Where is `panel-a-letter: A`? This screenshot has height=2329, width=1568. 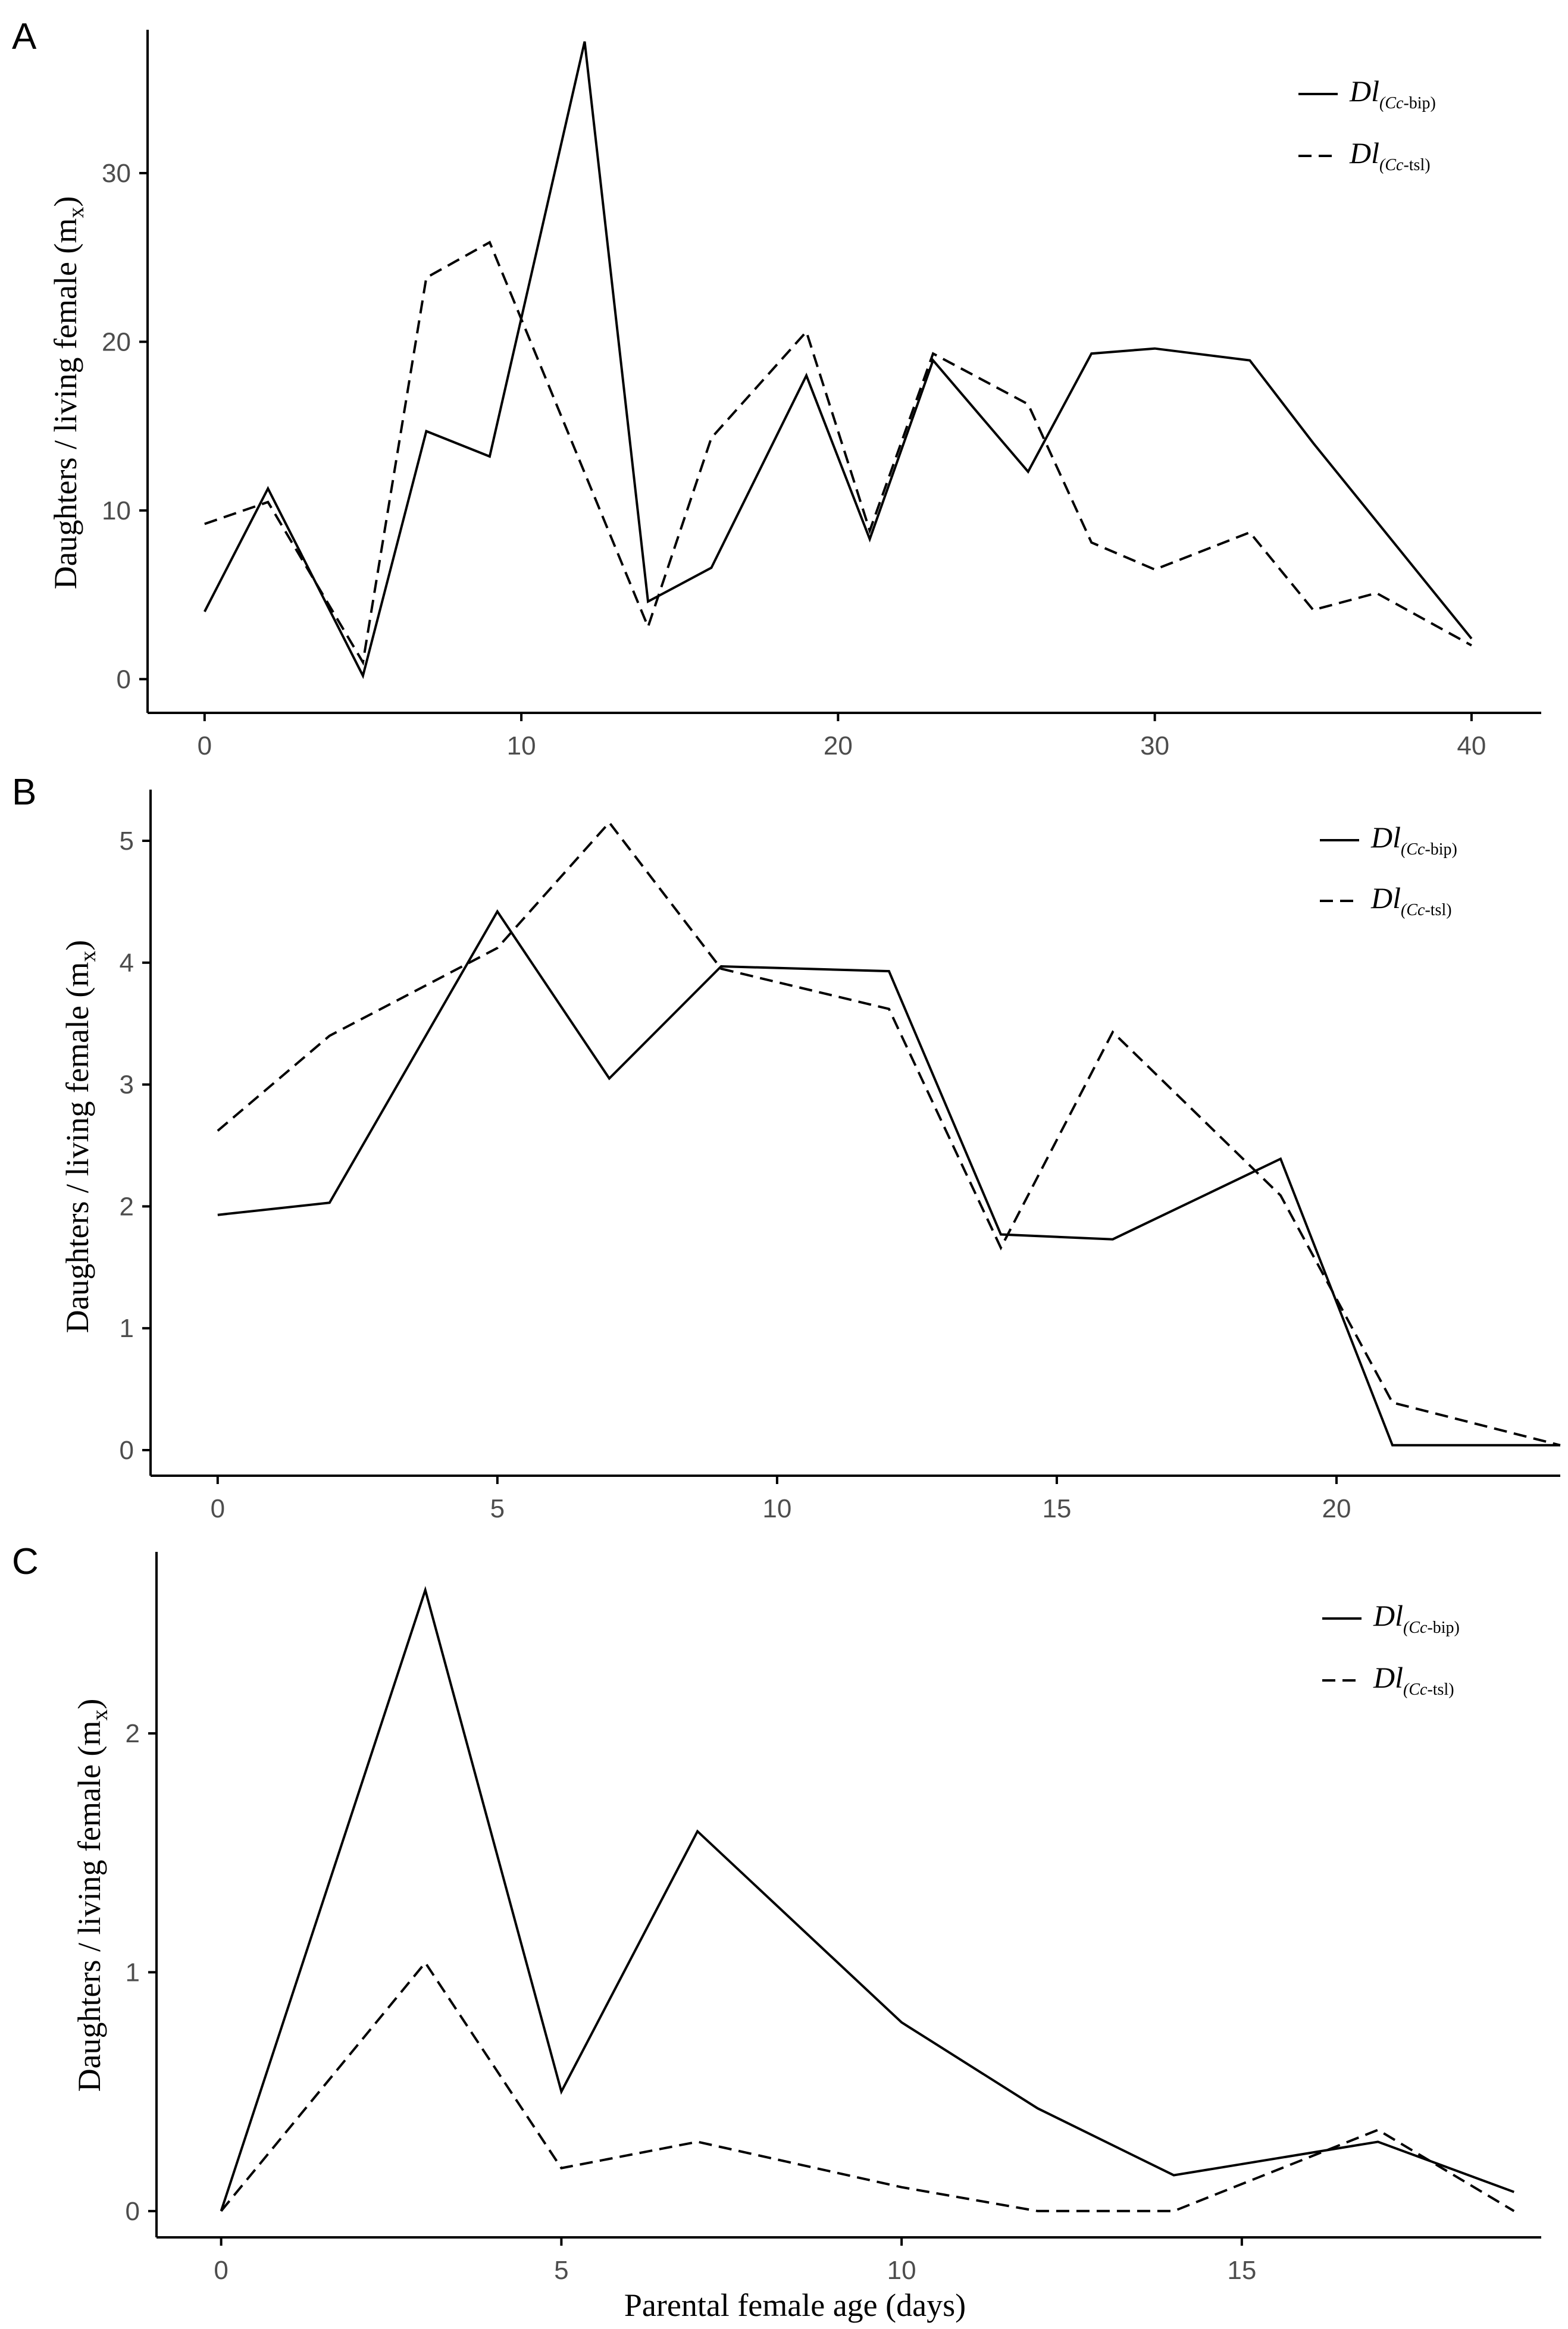 panel-a-letter: A is located at coordinates (24, 36).